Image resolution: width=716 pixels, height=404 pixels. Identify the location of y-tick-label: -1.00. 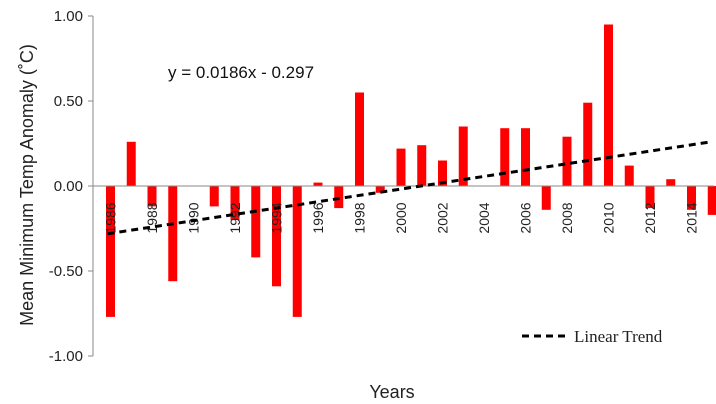
(66, 356).